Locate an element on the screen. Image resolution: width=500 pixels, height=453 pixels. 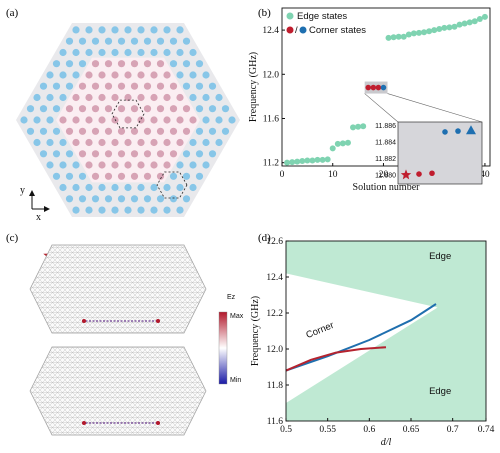
legend-corner-blue-marker is located at coordinates (303, 30).